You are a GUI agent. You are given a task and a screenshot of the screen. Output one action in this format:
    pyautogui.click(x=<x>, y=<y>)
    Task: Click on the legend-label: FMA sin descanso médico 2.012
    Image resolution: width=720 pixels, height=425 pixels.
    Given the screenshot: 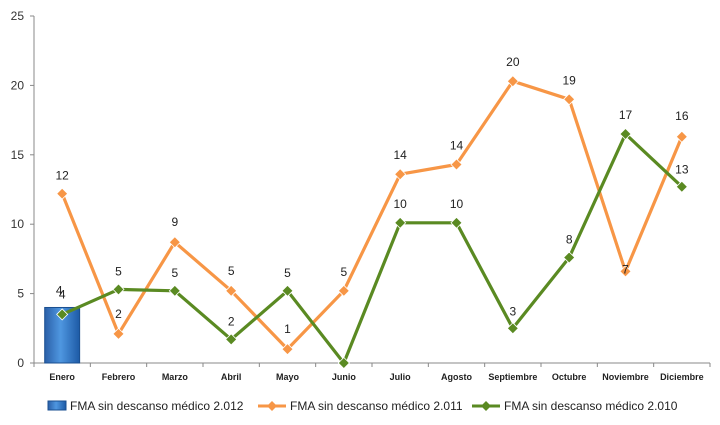 What is the action you would take?
    pyautogui.click(x=157, y=406)
    